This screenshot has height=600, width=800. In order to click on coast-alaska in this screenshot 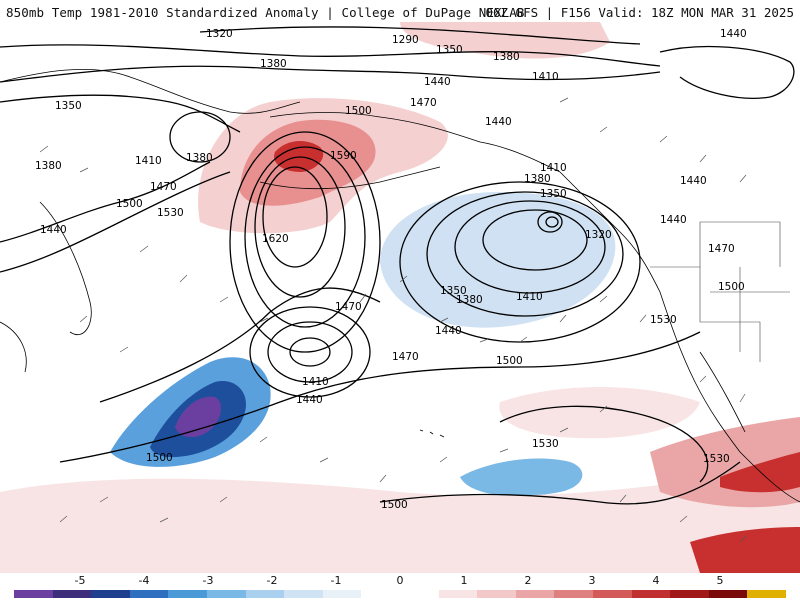, I will do `click(415, 142)`.